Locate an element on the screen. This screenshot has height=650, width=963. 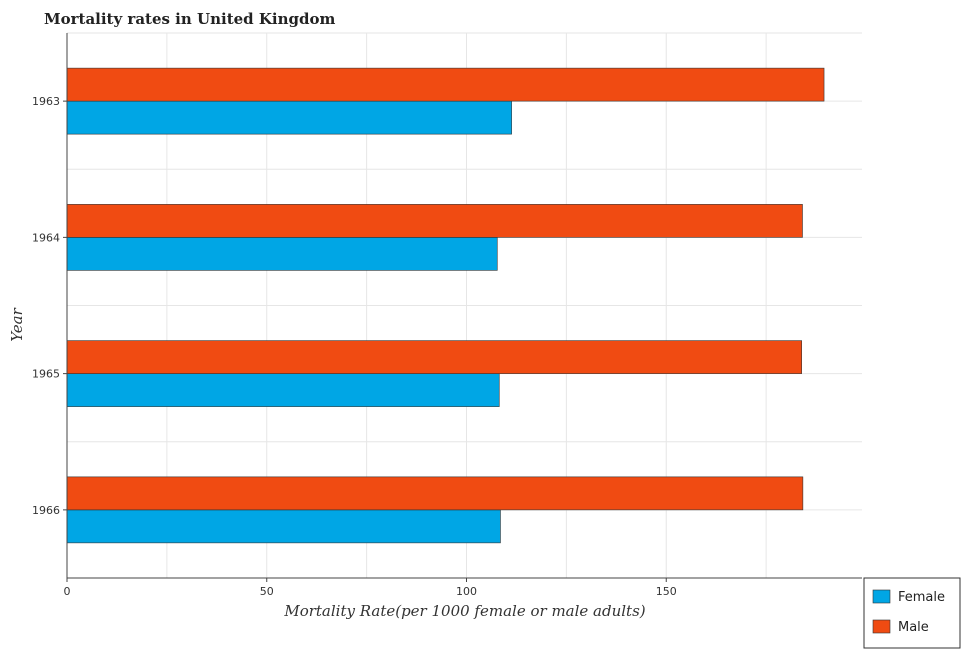
legend: Female Male is located at coordinates (912, 613).